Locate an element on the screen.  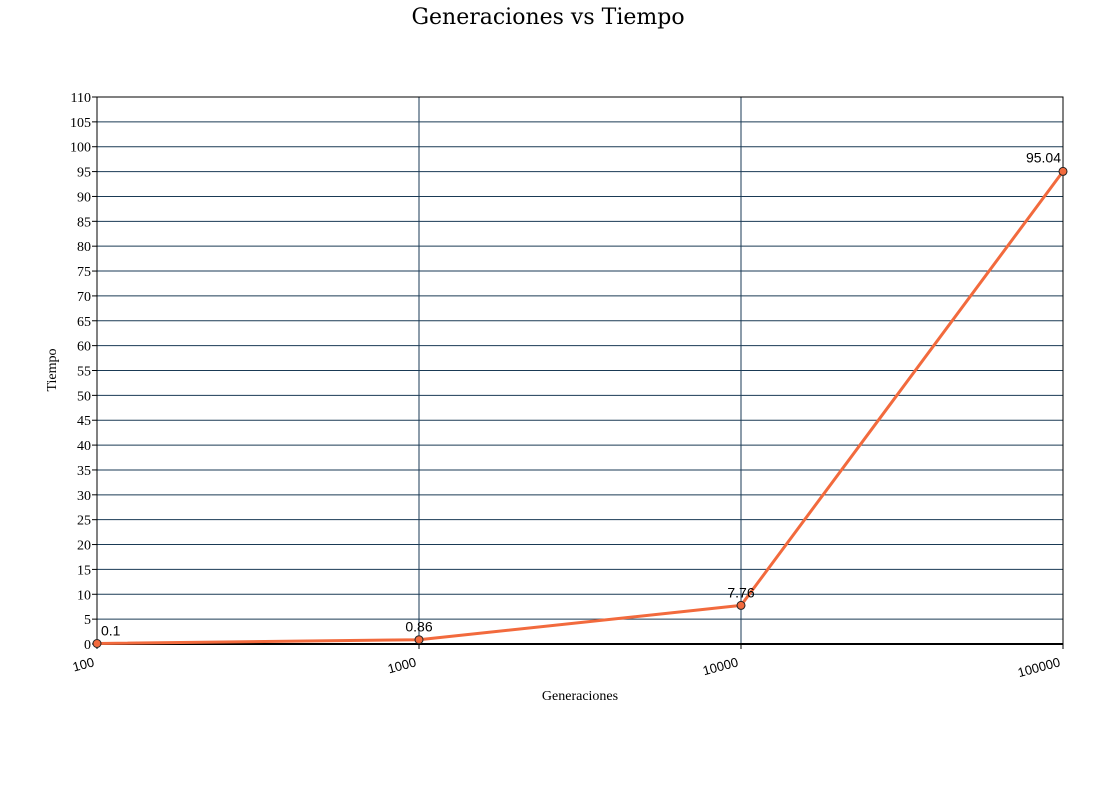
y-tick-label: 110 is located at coordinates (81, 98).